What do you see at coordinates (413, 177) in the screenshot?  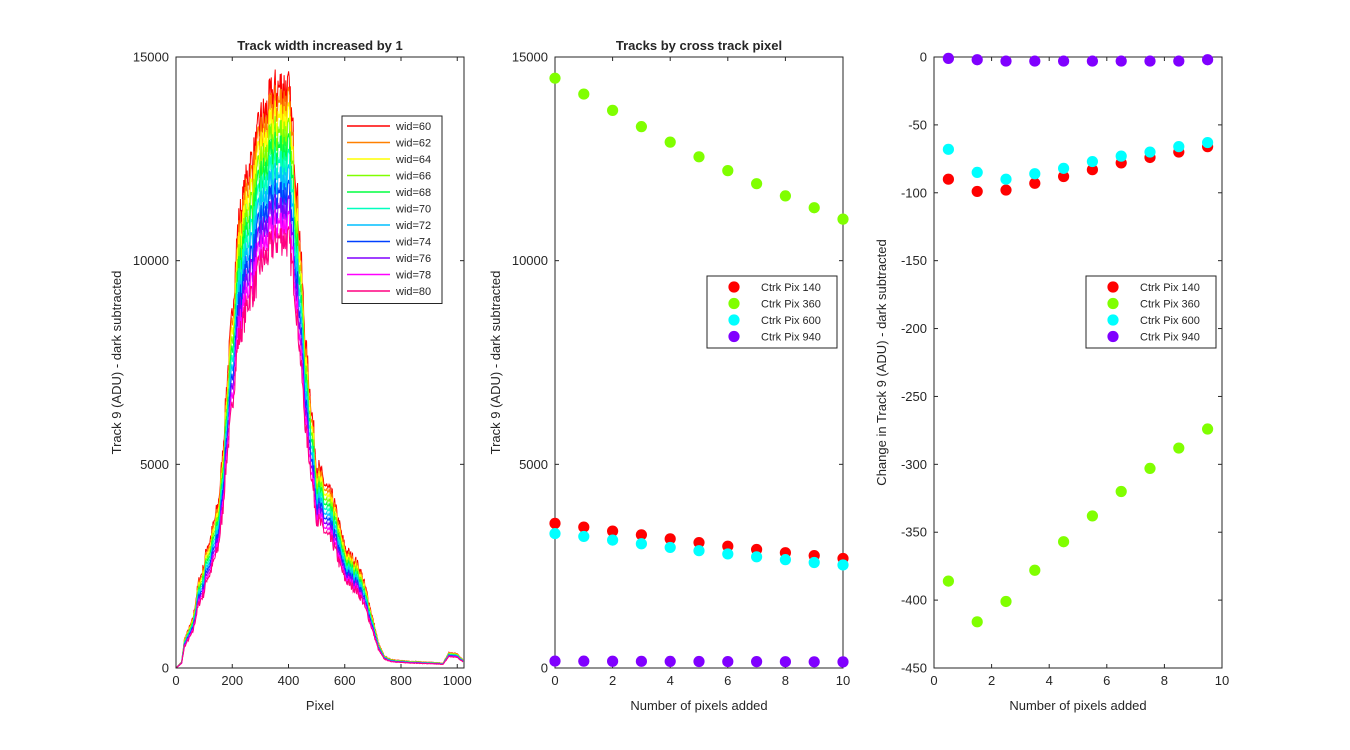 I see `legend-label: wid=66` at bounding box center [413, 177].